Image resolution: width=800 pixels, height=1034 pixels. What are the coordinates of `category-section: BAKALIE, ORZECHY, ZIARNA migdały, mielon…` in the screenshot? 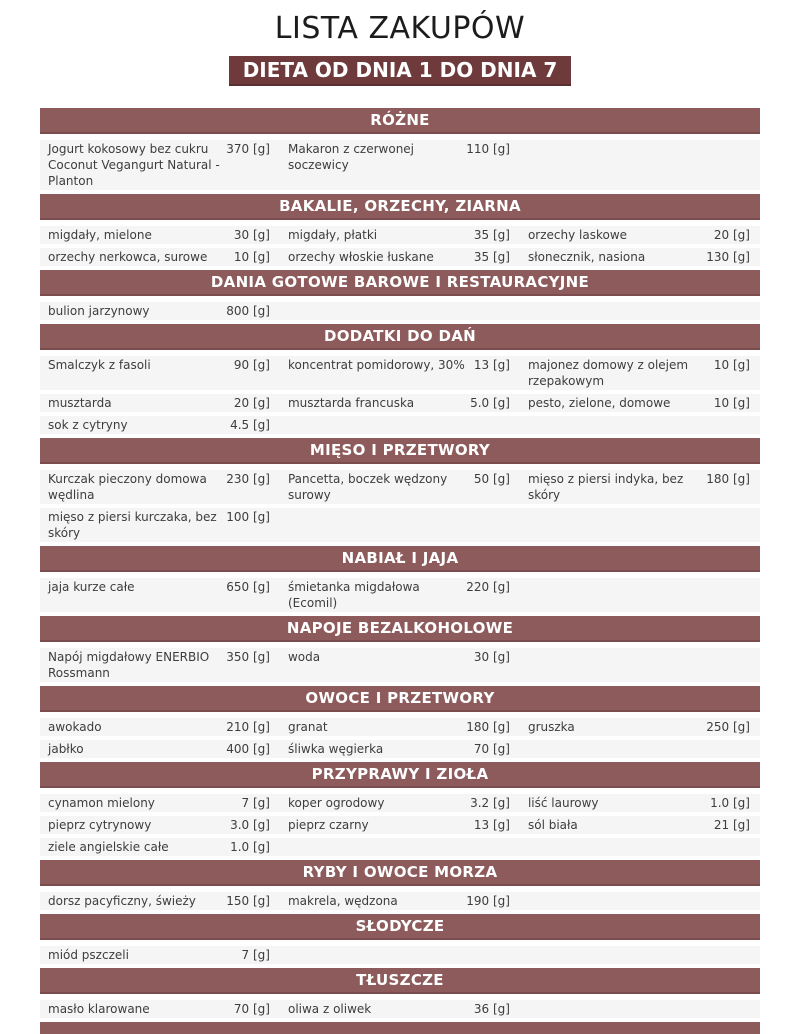 It's located at (400, 230).